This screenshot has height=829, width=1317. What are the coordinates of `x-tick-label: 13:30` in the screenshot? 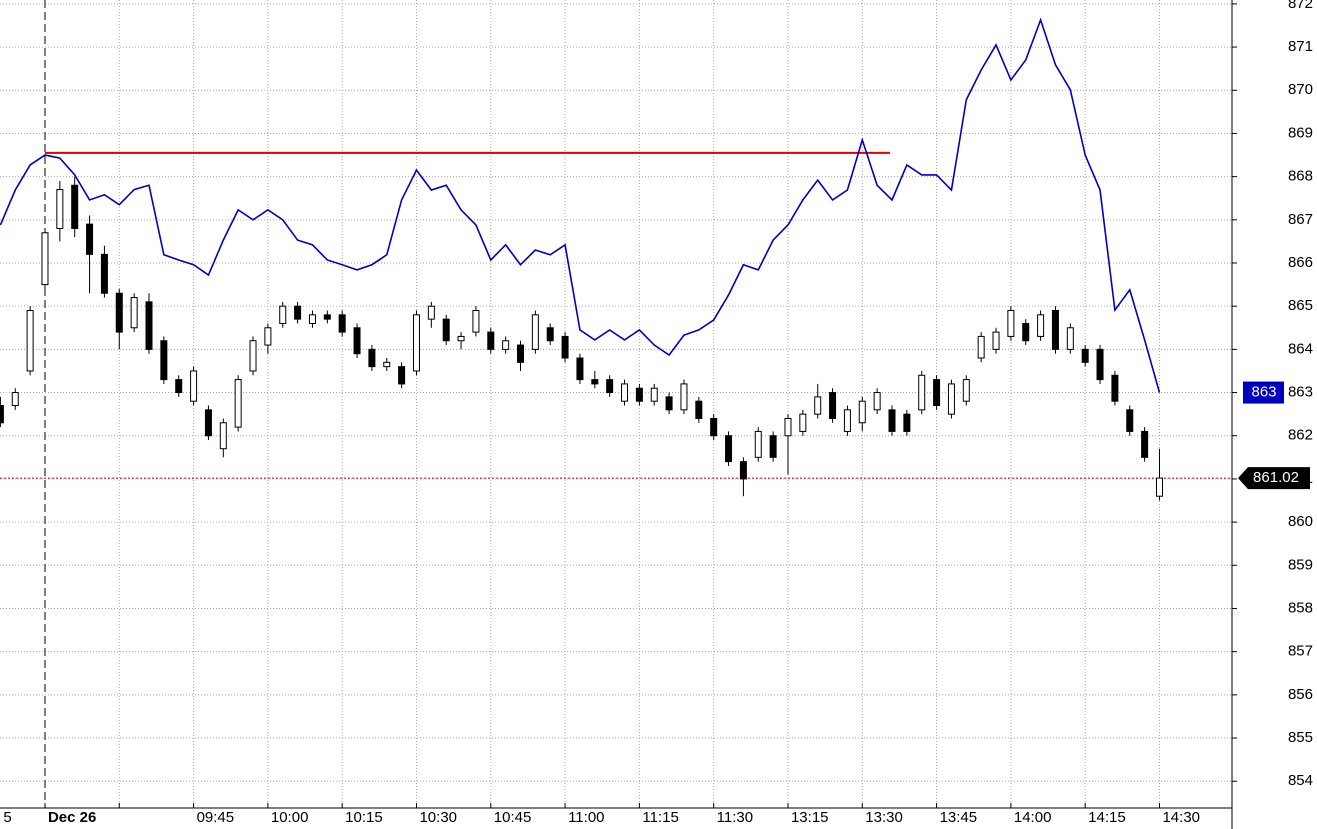 It's located at (884, 817).